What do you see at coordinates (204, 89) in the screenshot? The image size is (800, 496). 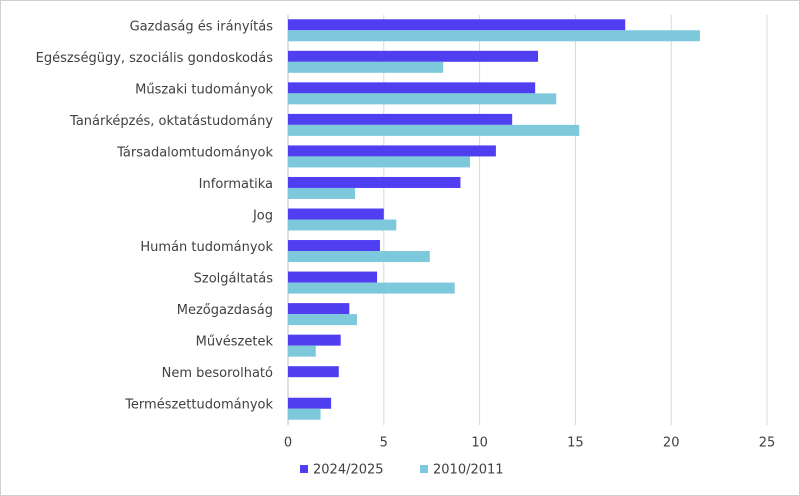 I see `y-tick-label: Műszaki tudományok` at bounding box center [204, 89].